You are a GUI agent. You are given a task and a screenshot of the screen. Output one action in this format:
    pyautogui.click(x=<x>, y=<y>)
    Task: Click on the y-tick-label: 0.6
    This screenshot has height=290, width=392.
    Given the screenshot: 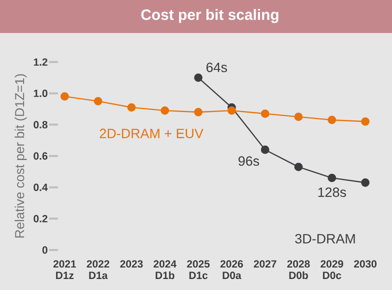 What is the action you would take?
    pyautogui.click(x=41, y=156)
    